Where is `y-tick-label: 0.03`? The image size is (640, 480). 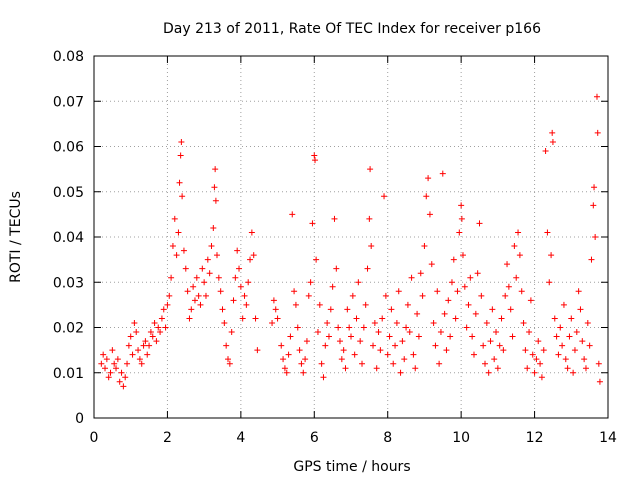 y-tick-label: 0.03 is located at coordinates (68, 283).